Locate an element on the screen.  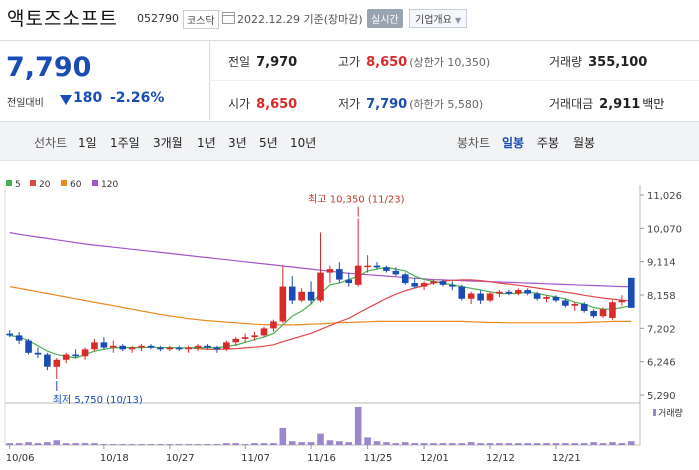
period-1w: 1주일 is located at coordinates (125, 143).